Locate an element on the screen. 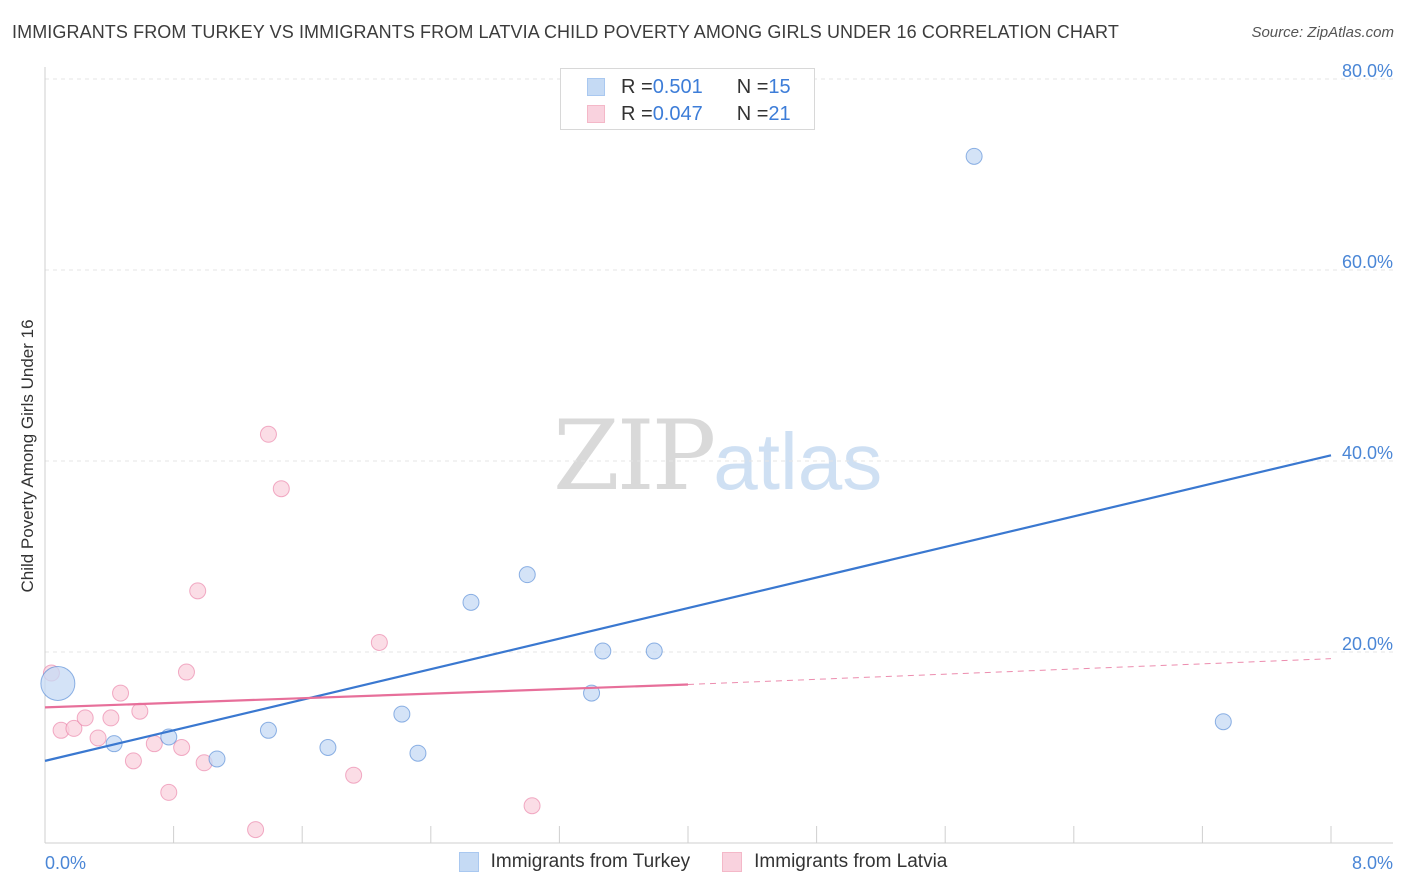 The height and width of the screenshot is (892, 1406). legend-item-turkey: Immigrants from Turkey is located at coordinates (574, 862).